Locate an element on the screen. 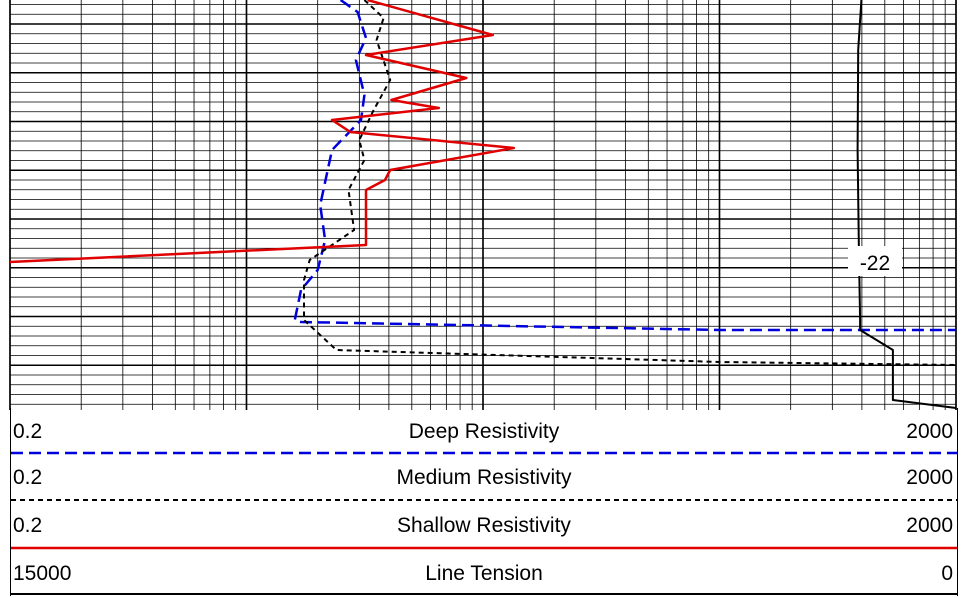  depth-marker: -22 is located at coordinates (875, 261).